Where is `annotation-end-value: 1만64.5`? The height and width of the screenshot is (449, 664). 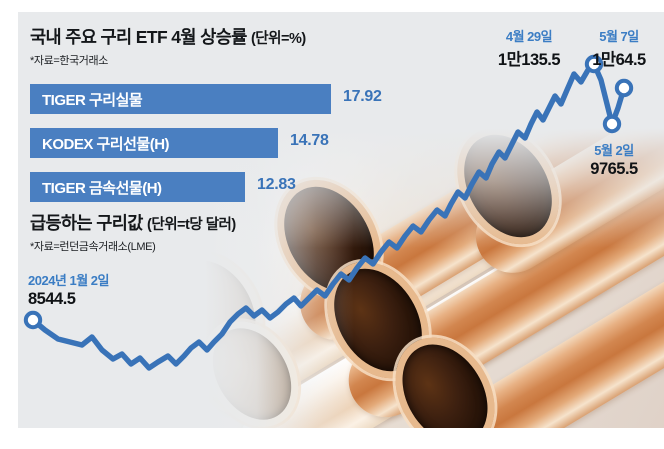
annotation-end-value: 1만64.5 is located at coordinates (619, 60).